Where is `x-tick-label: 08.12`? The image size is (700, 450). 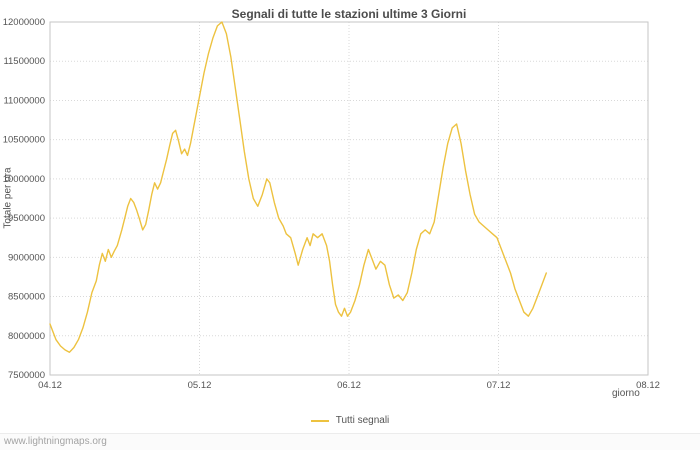
x-tick-label: 08.12 is located at coordinates (648, 385).